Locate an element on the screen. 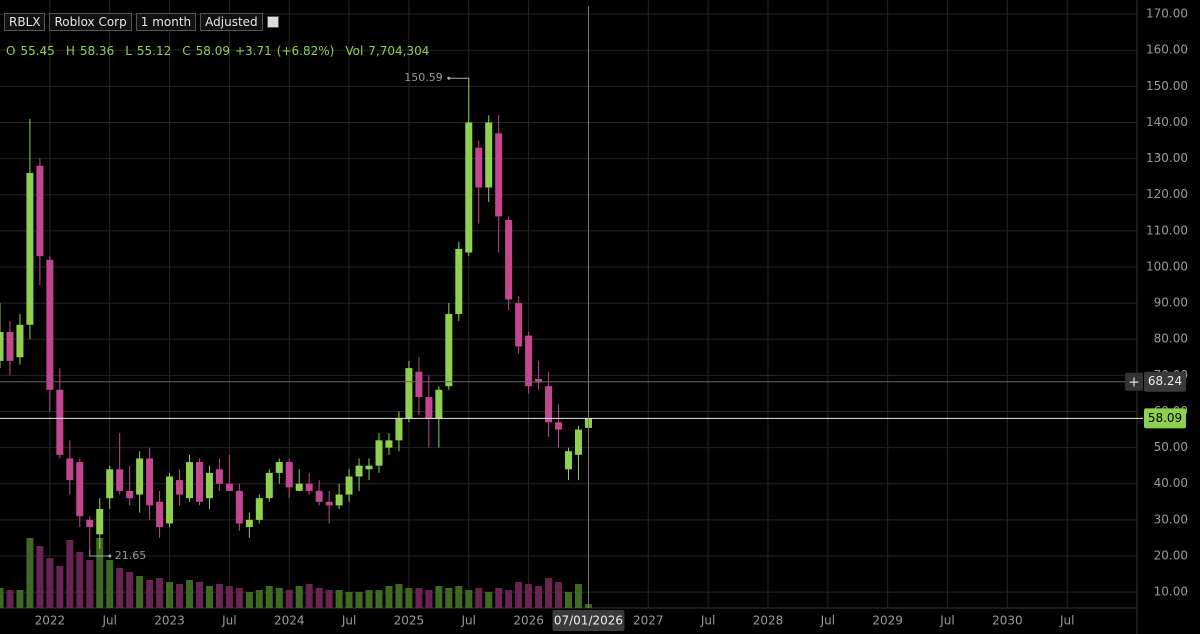  high-marker-line is located at coordinates (459, 81).